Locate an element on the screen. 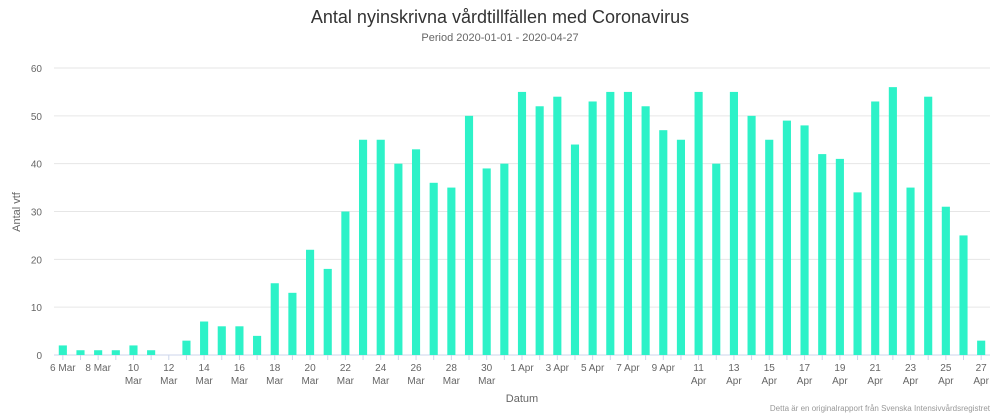  bar: 9 Mar: 1 is located at coordinates (115, 352).